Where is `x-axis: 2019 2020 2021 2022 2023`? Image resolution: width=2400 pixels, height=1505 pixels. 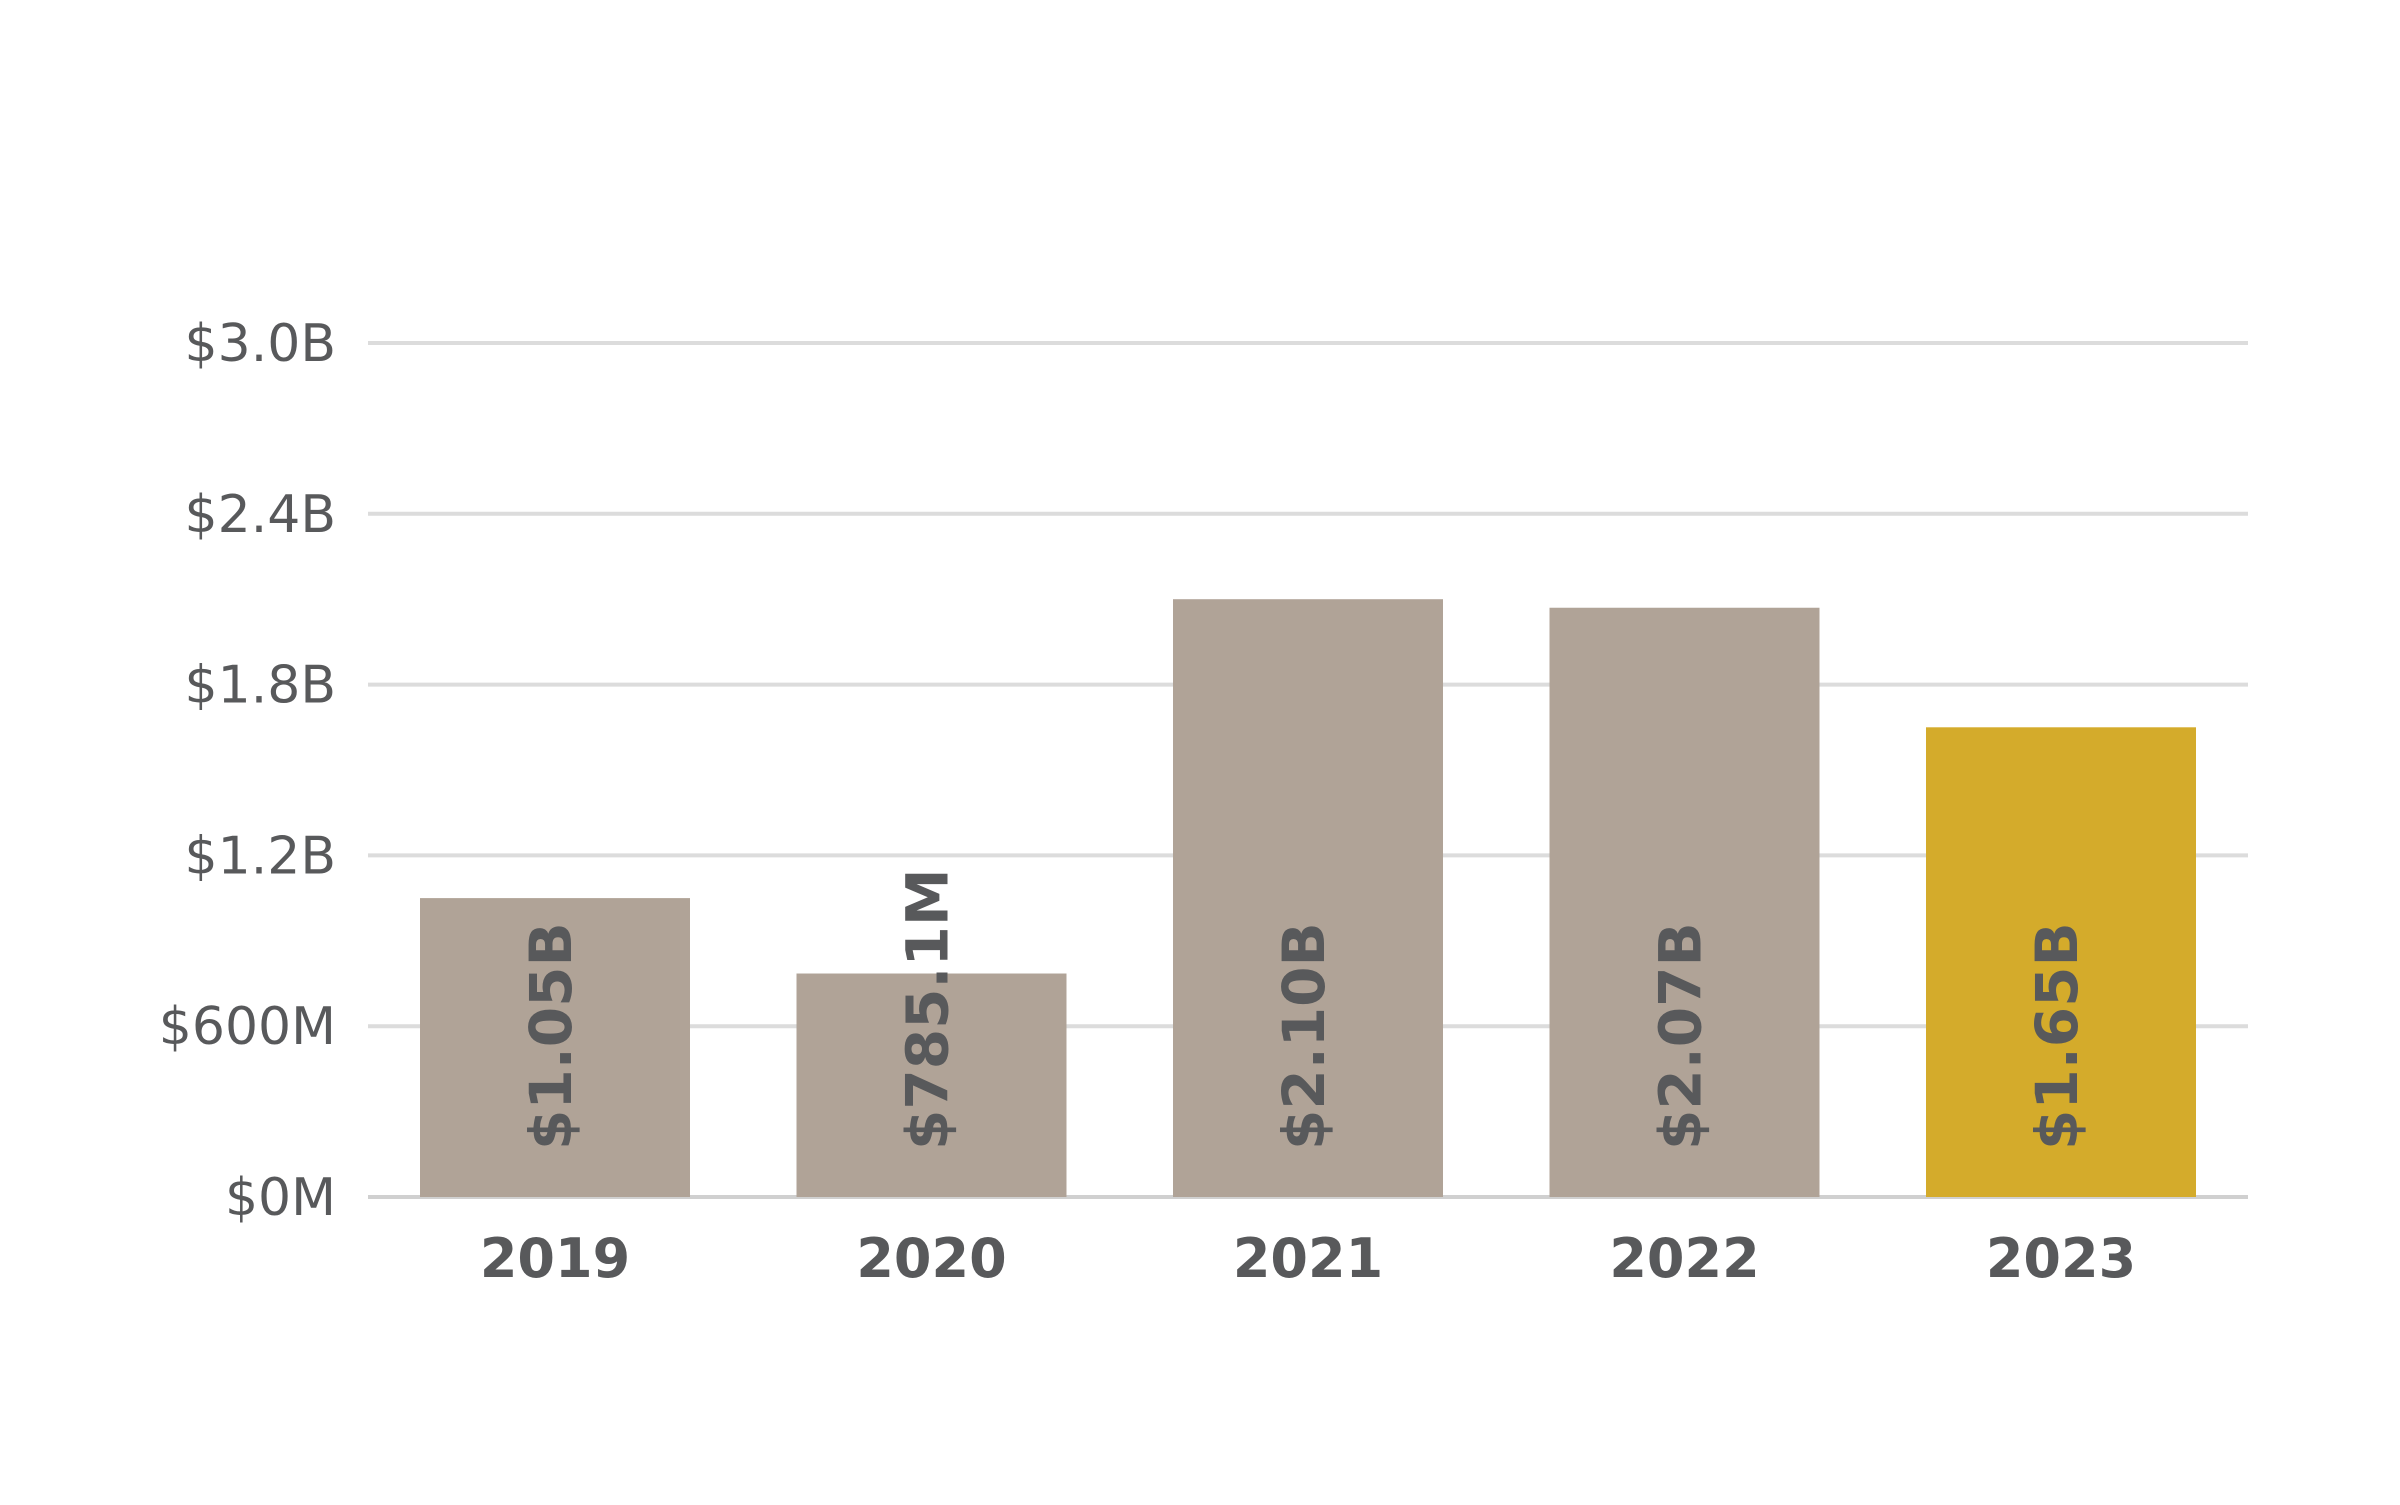
x-axis: 2019 2020 2021 2022 2023 is located at coordinates (1308, 1258).